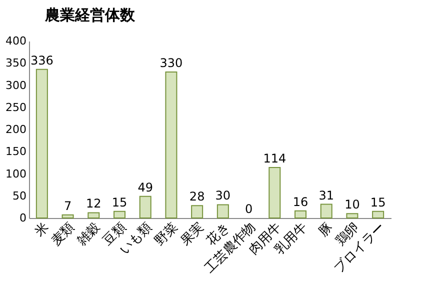  I want to click on y-tick-label: 350, so click(16, 63).